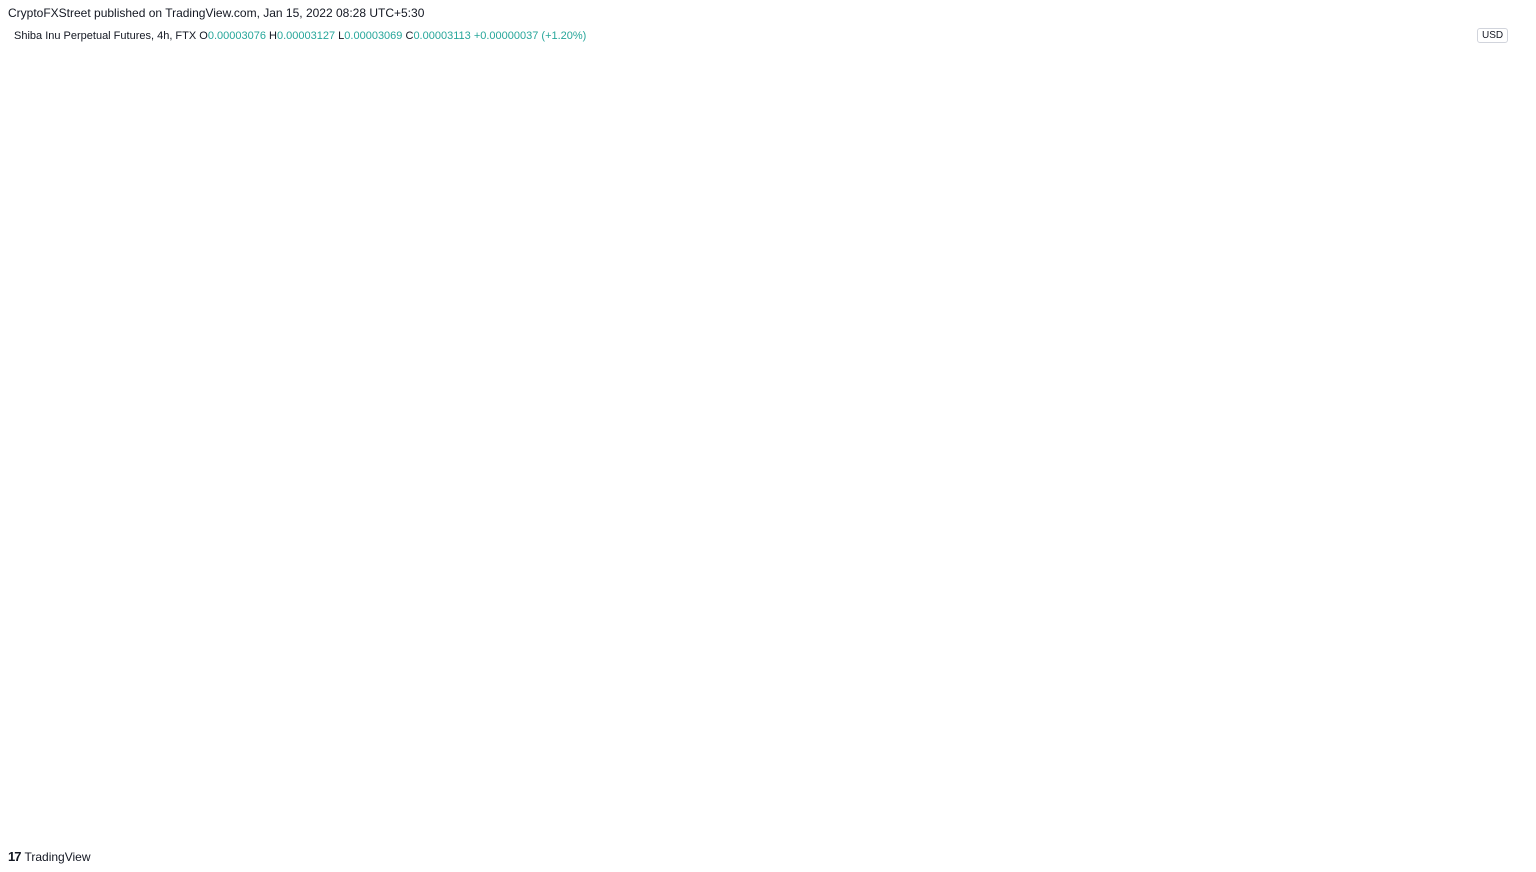  Describe the element at coordinates (883, 528) in the screenshot. I see `channel-upper` at that location.